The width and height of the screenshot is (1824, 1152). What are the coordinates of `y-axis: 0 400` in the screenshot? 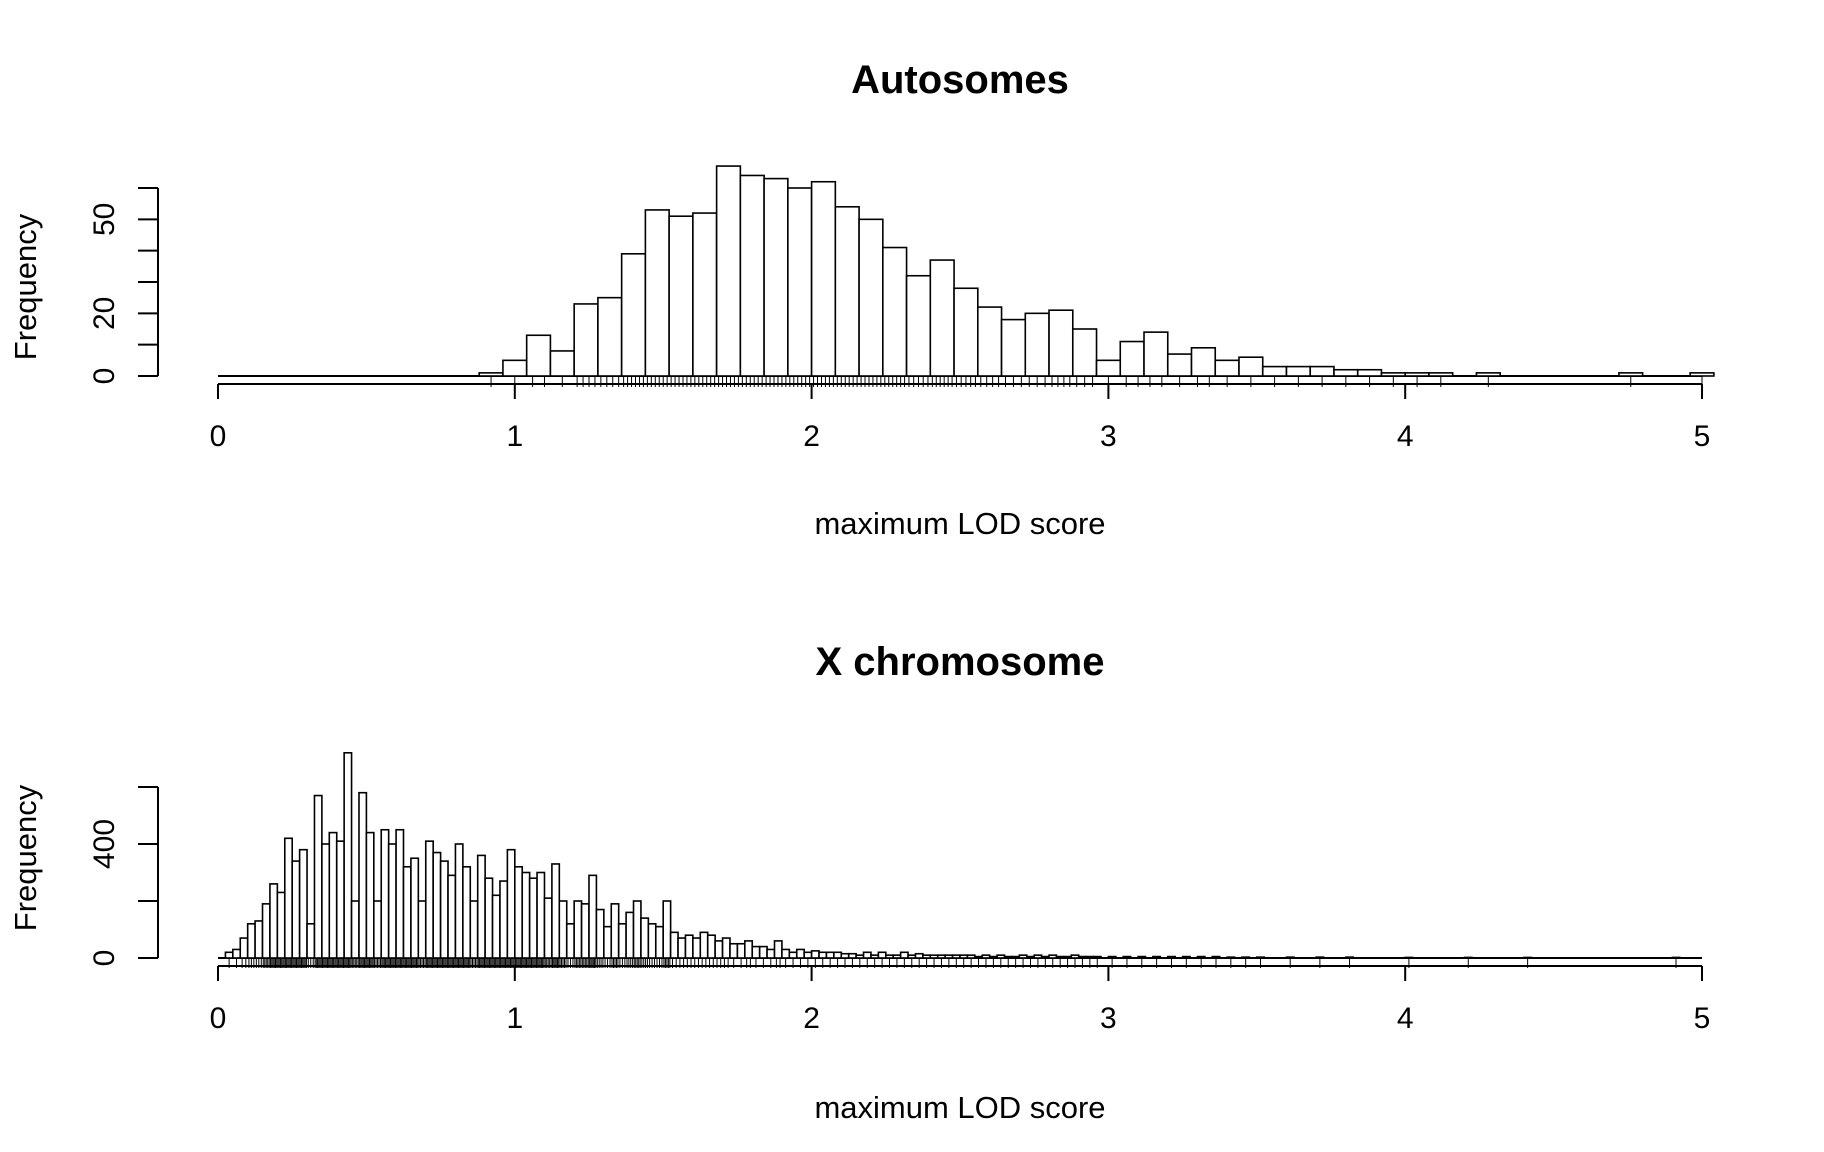 It's located at (123, 876).